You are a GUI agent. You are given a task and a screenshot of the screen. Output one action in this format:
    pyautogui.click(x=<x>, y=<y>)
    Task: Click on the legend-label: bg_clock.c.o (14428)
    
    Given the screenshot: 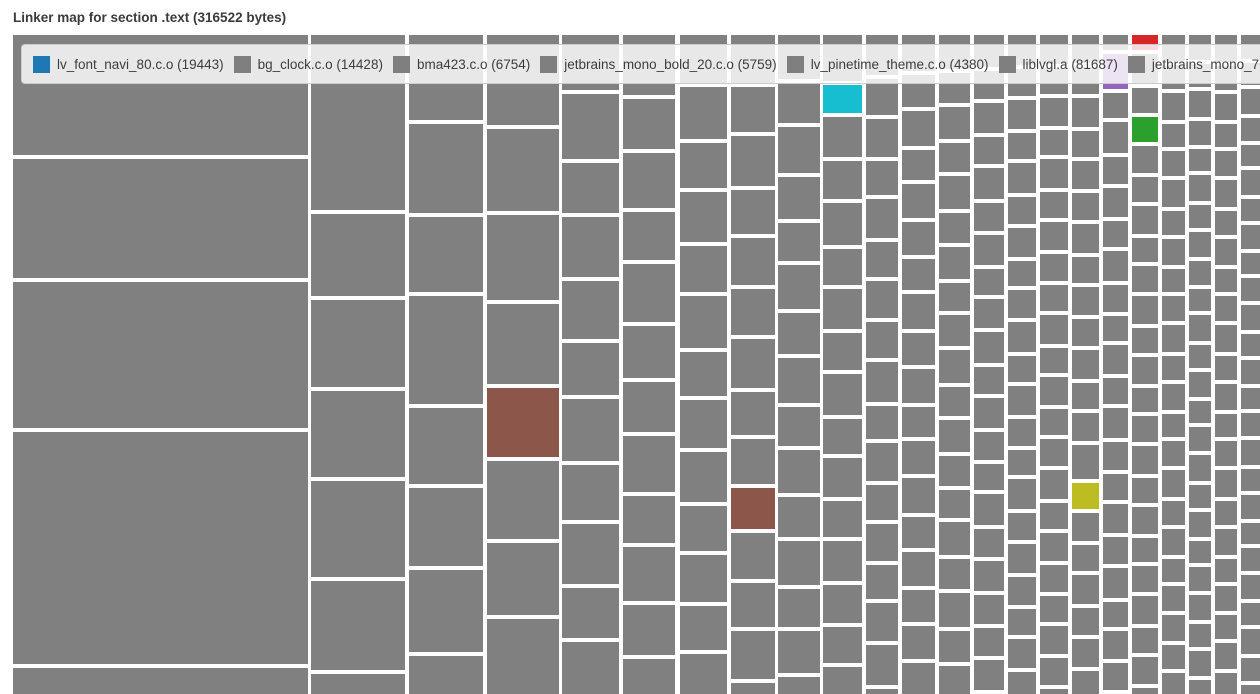 What is the action you would take?
    pyautogui.click(x=320, y=64)
    